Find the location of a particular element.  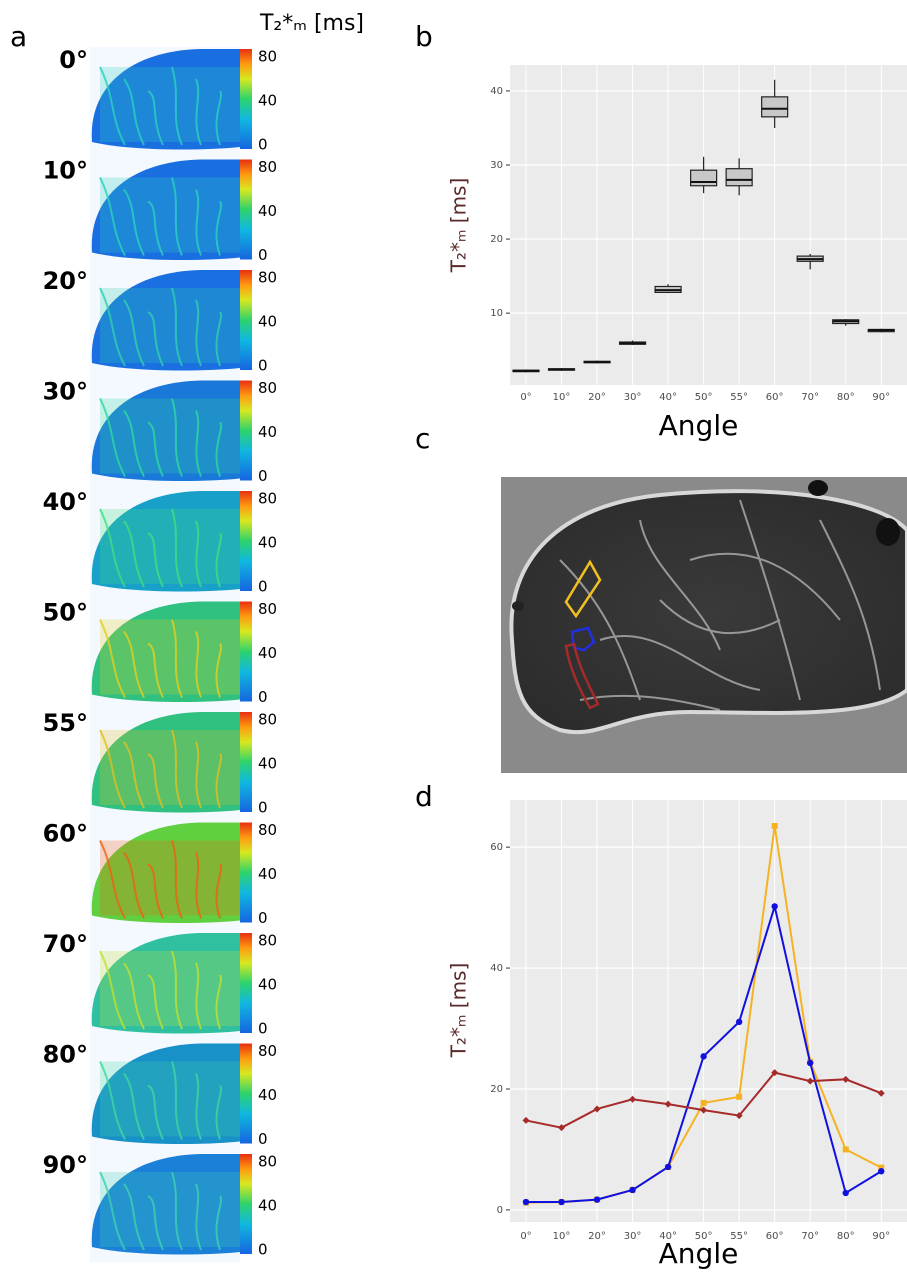

x-axis-title: Angle is located at coordinates (699, 425).